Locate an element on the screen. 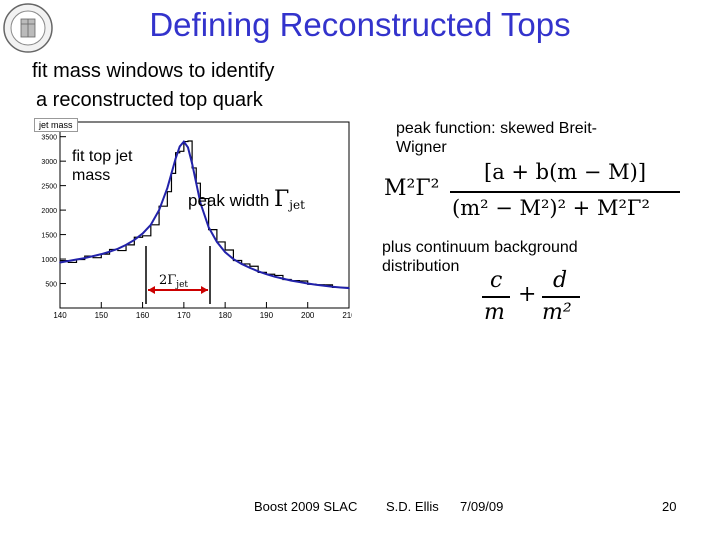 This screenshot has height=540, width=720. y-tick-label: 1500 is located at coordinates (49, 236).